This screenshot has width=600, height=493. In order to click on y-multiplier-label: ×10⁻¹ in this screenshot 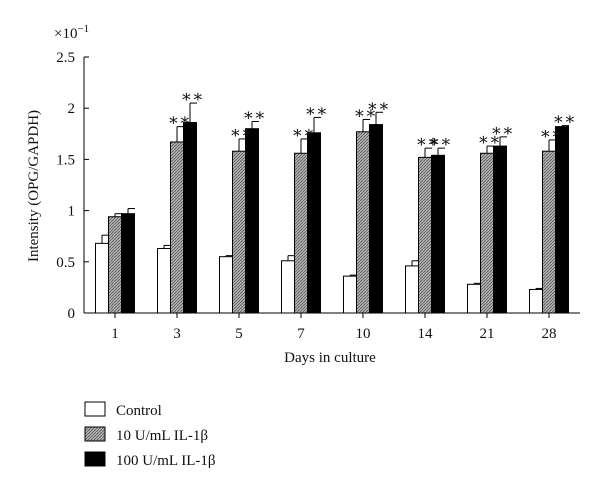, I will do `click(71, 32)`.